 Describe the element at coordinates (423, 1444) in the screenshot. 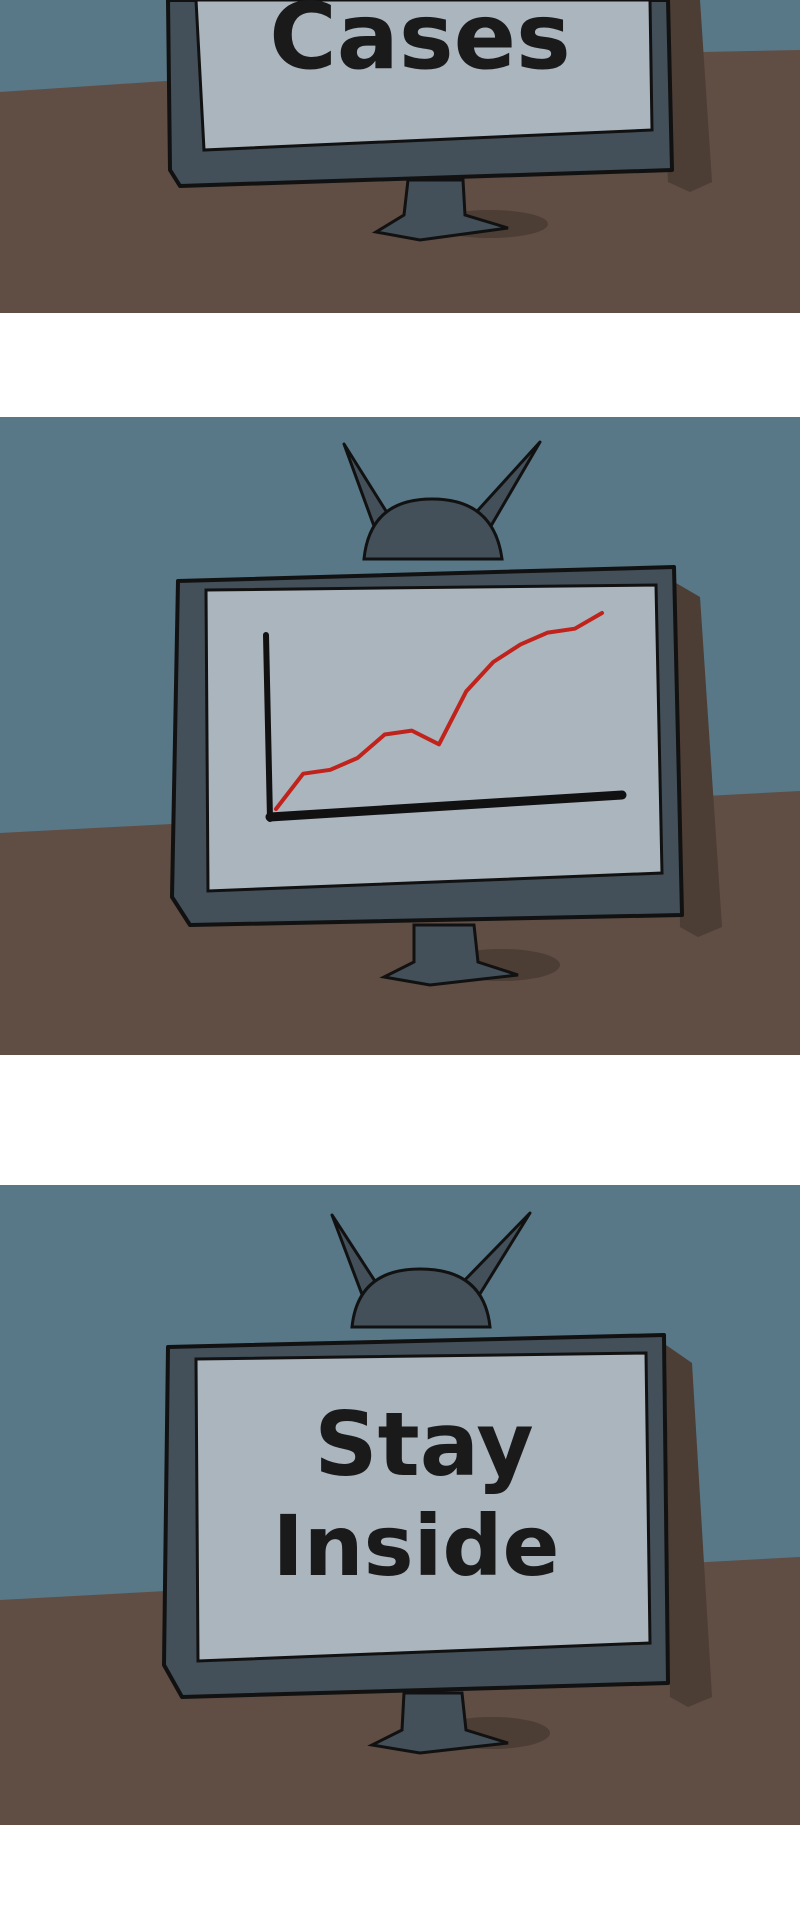

I see `screen-text-stay: Stay` at that location.